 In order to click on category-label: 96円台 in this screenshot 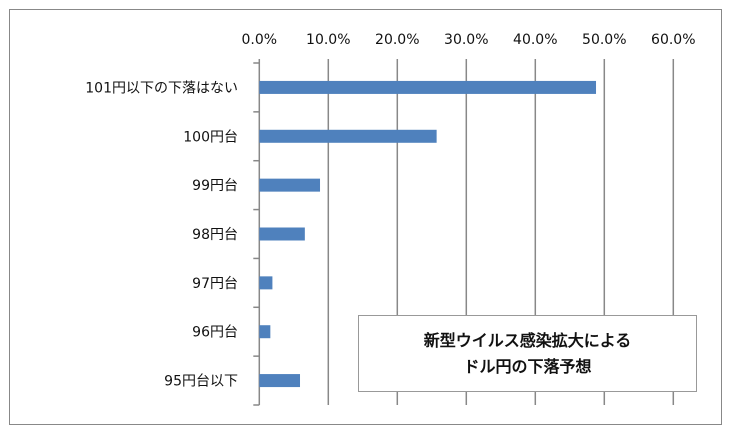, I will do `click(215, 333)`.